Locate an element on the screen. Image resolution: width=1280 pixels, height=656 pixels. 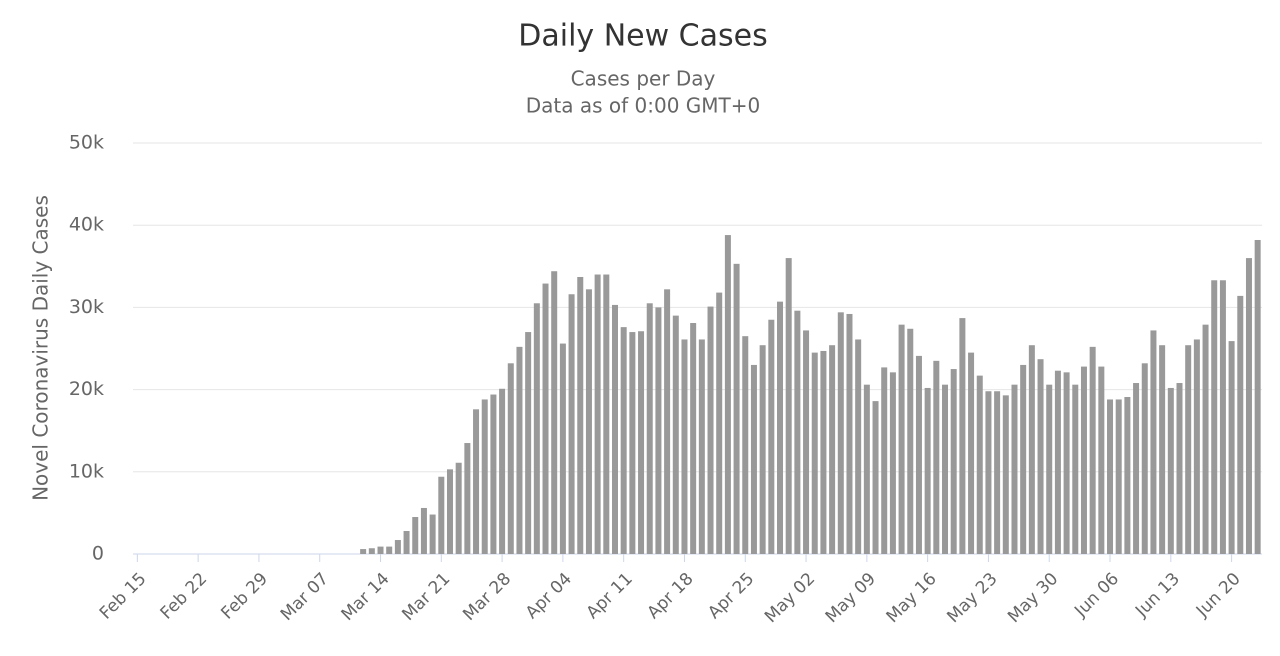
x-tick-label: Feb 29 is located at coordinates (244, 596).